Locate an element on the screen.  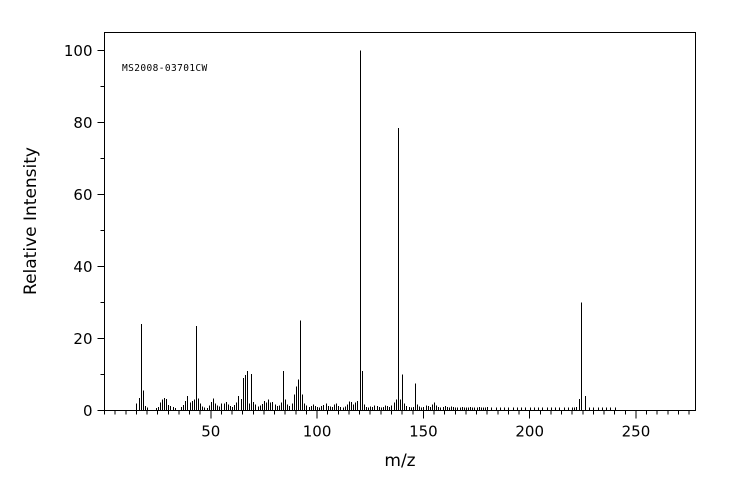
sample-id-annotation: MS2008-03701CW is located at coordinates (165, 68).